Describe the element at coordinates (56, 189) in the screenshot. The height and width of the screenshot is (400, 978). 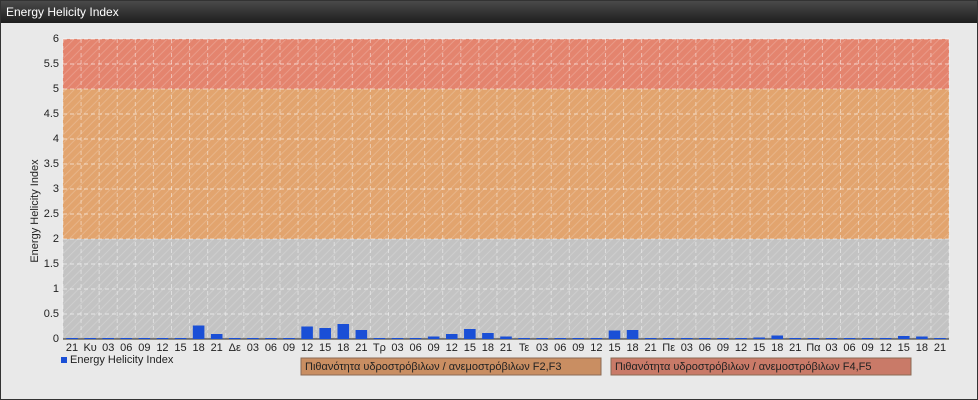
I see `y-tick-label: 3` at that location.